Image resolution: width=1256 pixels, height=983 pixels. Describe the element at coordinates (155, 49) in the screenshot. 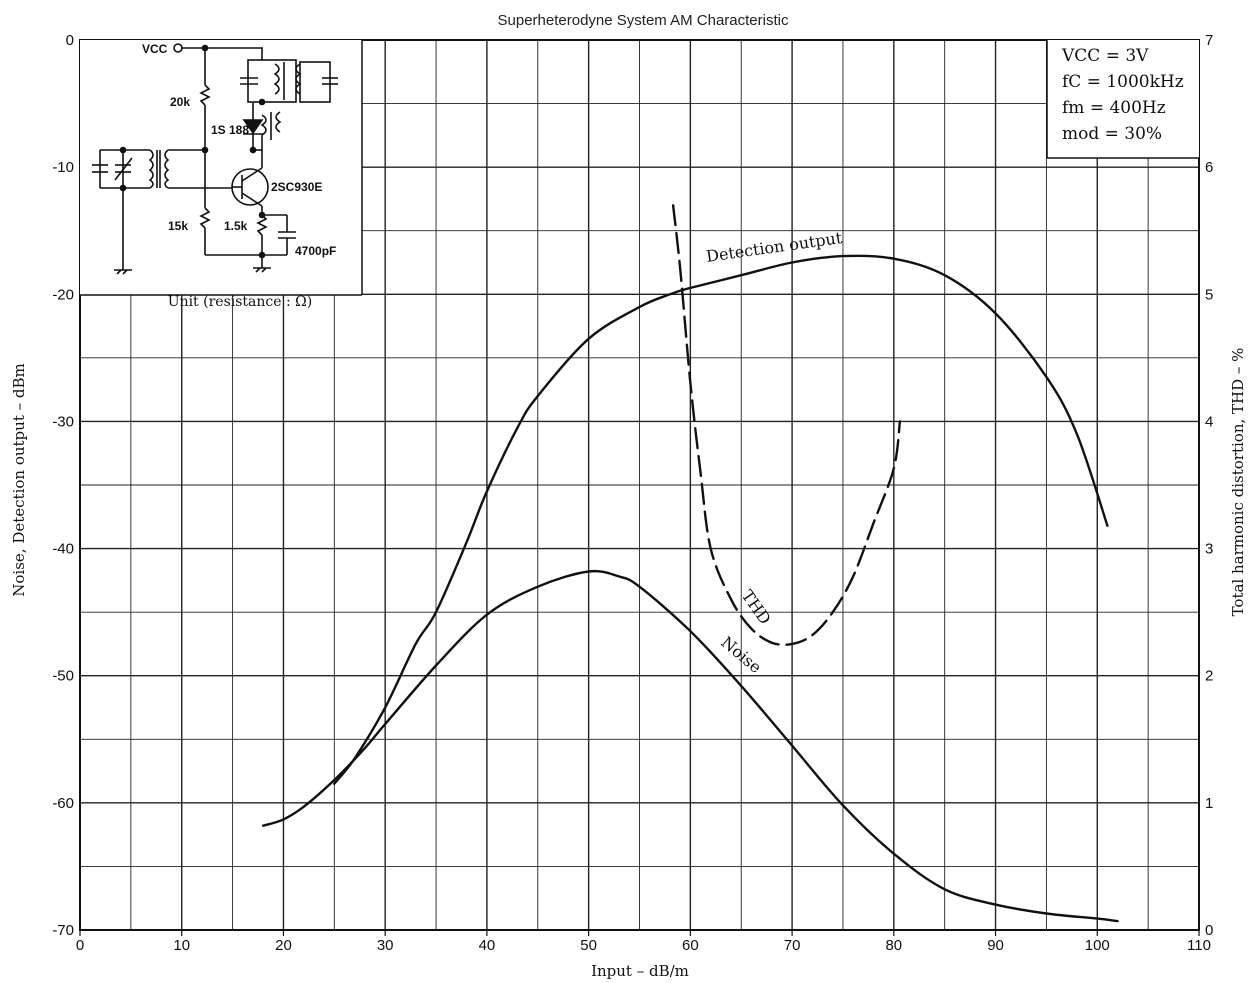

I see `inset-vcc-label: VCC` at that location.